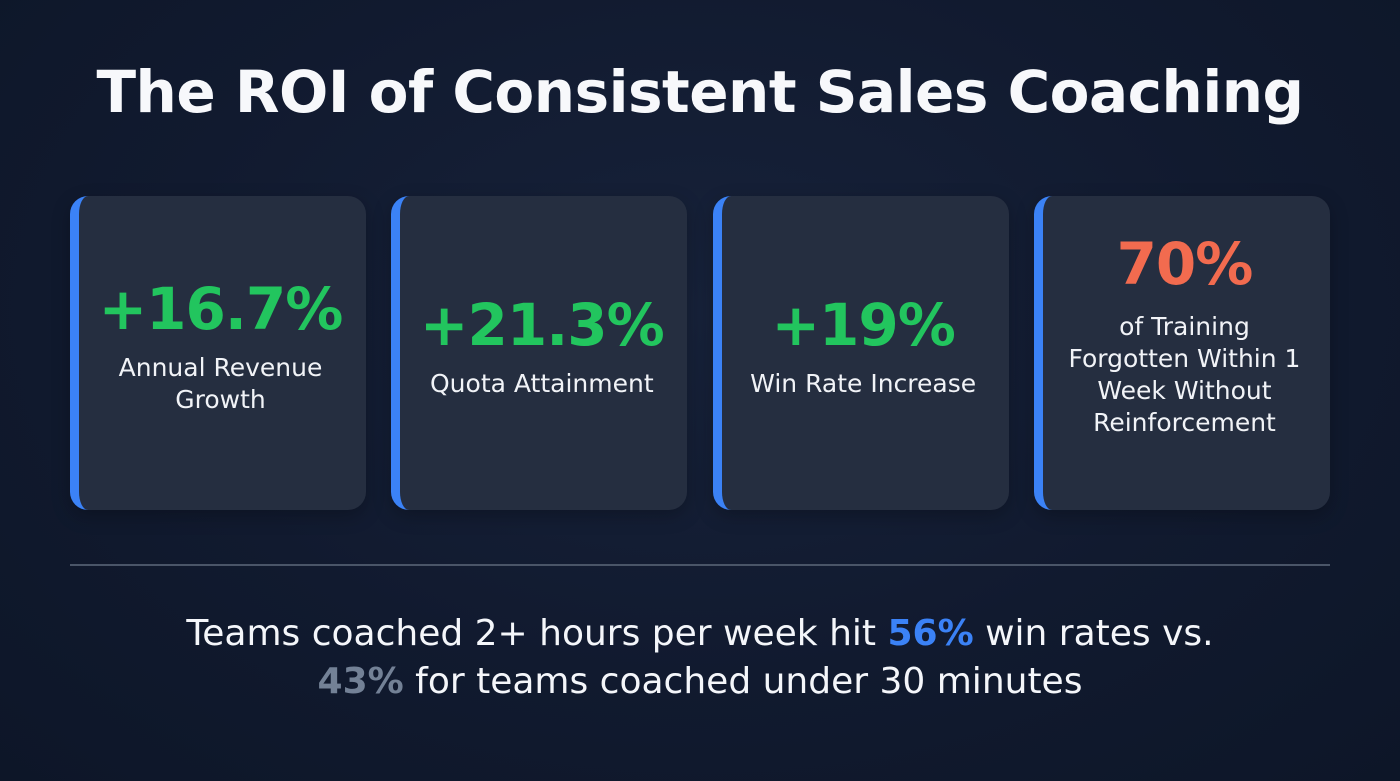 The height and width of the screenshot is (781, 1400). I want to click on stat-card-revenue-growth: +16.7% Annual Revenue Growth, so click(218, 353).